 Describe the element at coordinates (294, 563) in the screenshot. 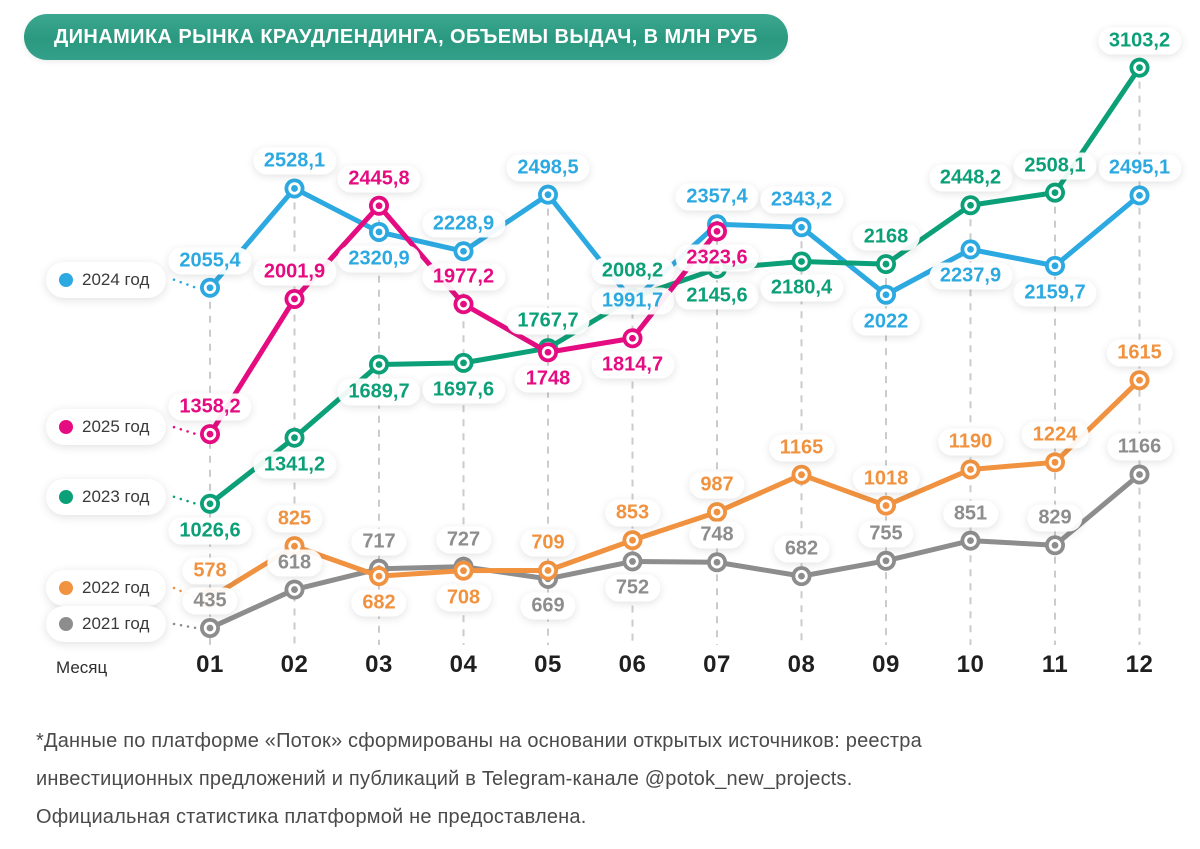

I see `point-label-2021: 618` at that location.